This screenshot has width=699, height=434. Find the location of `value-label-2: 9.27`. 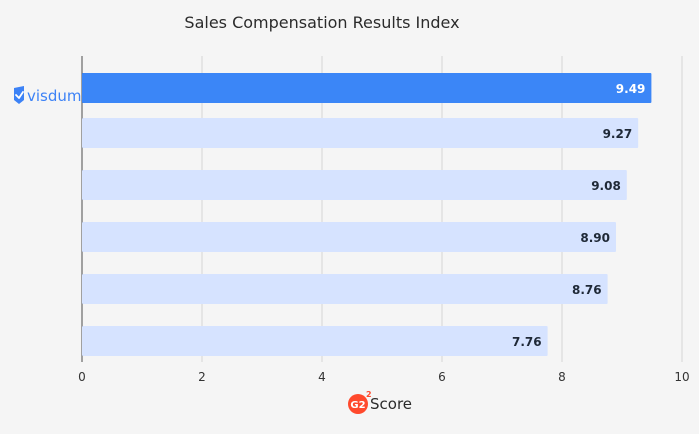

value-label-2: 9.27 is located at coordinates (618, 134).